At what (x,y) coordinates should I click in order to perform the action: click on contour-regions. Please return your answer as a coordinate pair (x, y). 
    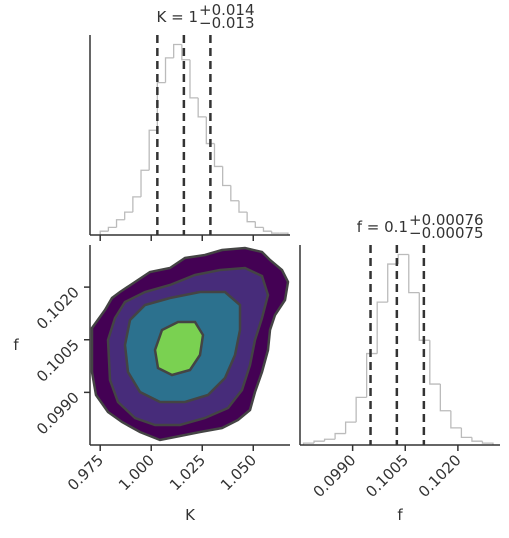
    Looking at the image, I should click on (190, 344).